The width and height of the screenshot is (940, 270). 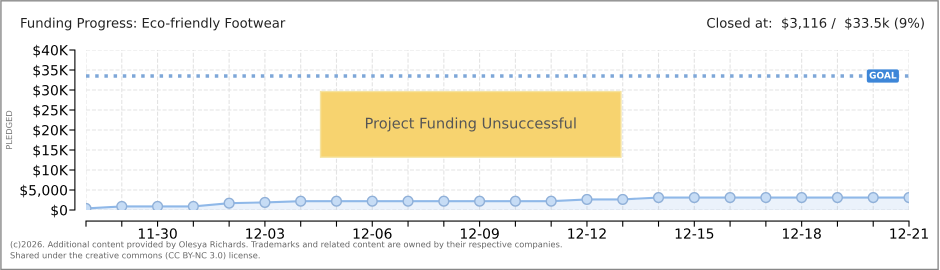 What do you see at coordinates (802, 233) in the screenshot?
I see `x-tick-label: 12-18` at bounding box center [802, 233].